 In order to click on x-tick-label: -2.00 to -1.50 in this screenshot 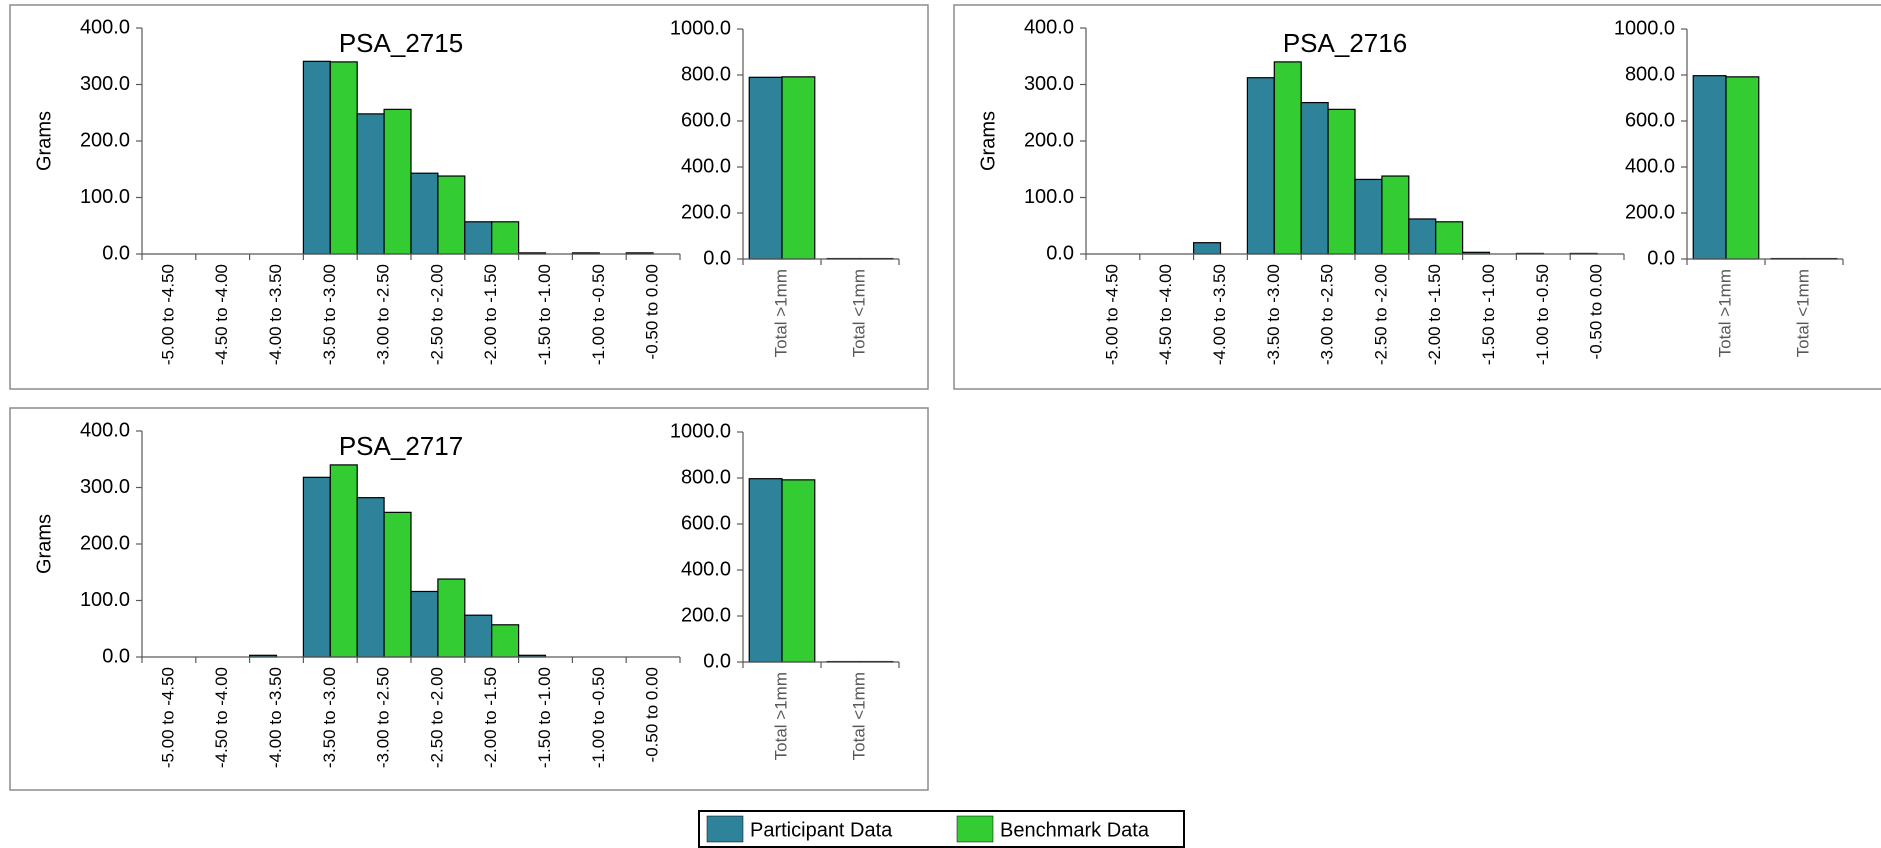, I will do `click(490, 314)`.